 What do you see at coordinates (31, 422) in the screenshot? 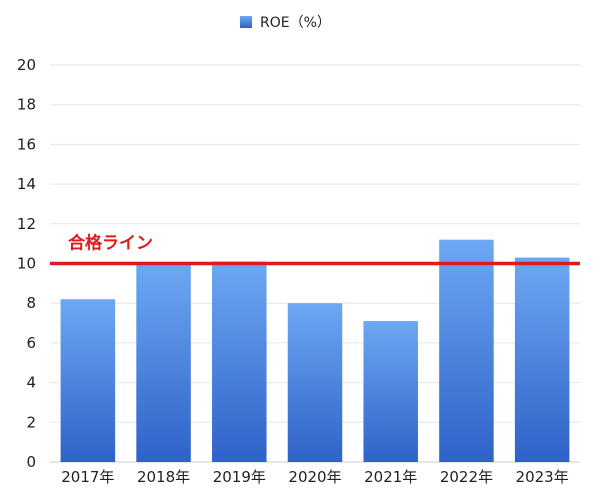
I see `y-tick-label: 2` at bounding box center [31, 422].